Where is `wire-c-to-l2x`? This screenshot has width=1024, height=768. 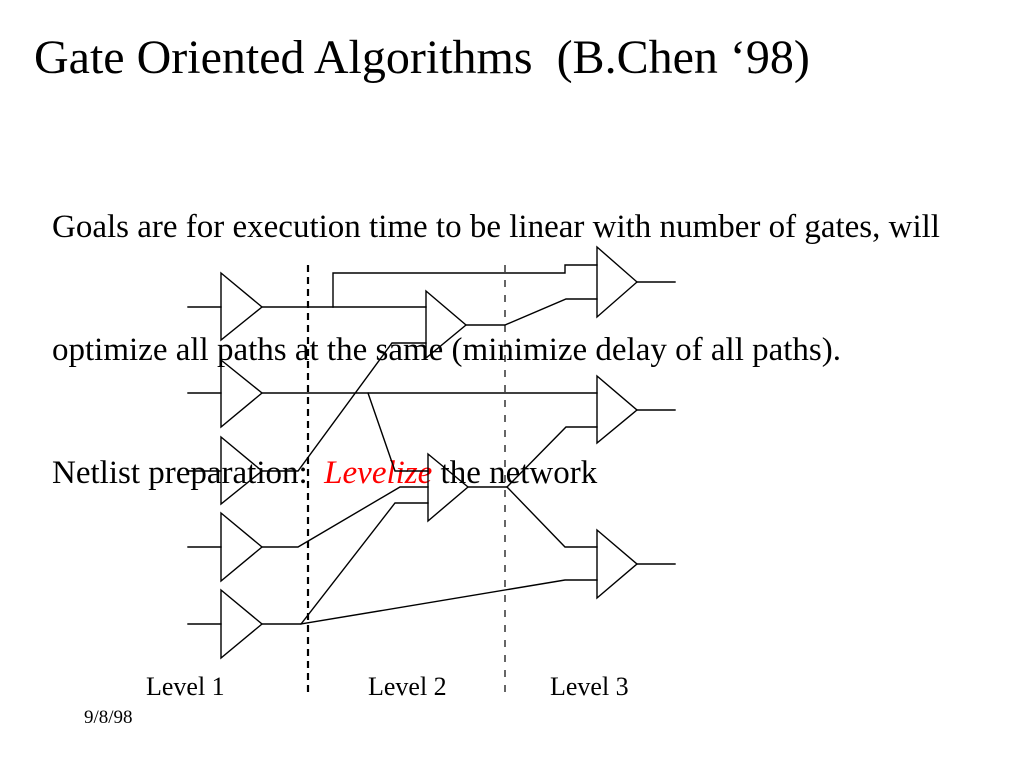
wire-c-to-l2x is located at coordinates (344, 407).